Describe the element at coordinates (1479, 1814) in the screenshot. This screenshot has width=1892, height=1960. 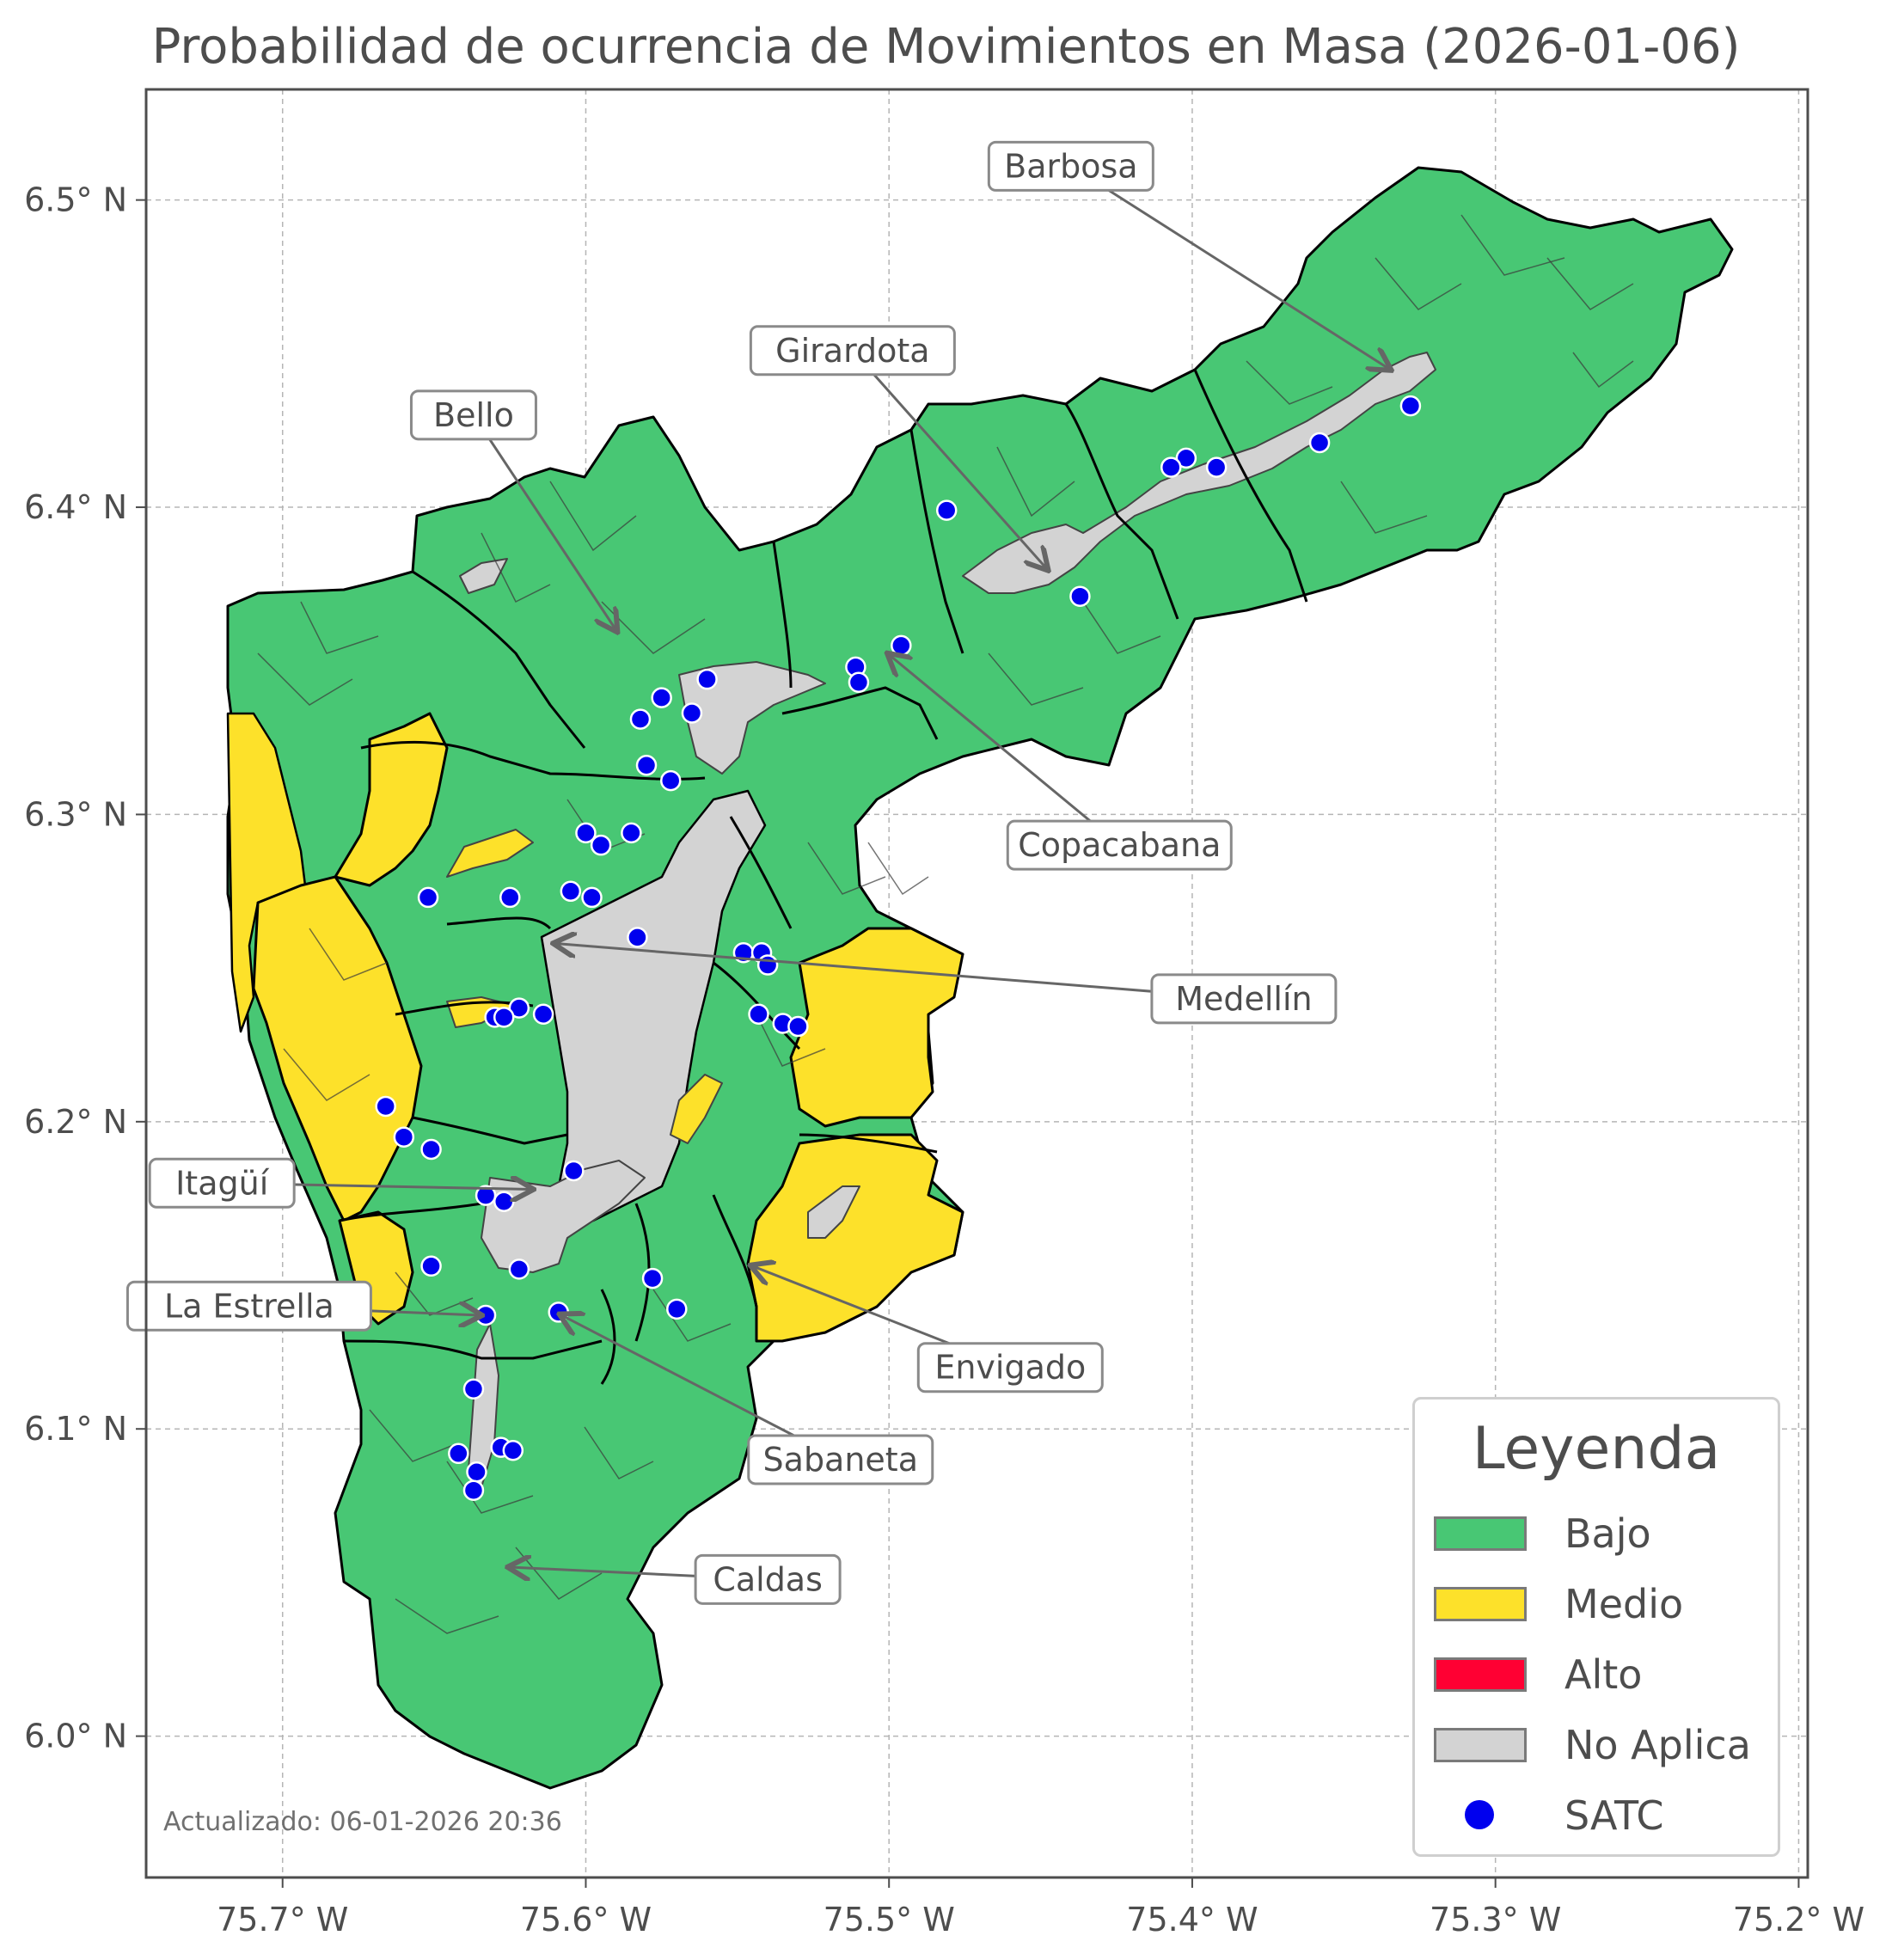
I see `legend-dot-satc` at that location.